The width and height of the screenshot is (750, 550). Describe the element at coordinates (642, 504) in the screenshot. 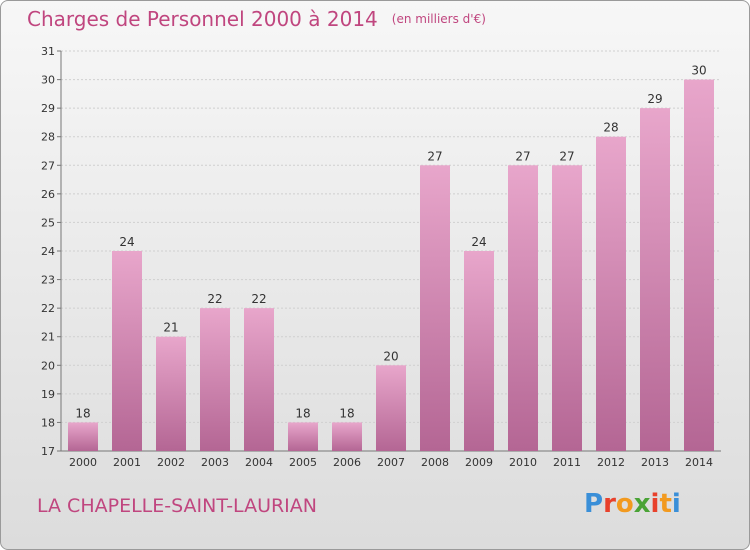

I see `logo-letter: x` at that location.